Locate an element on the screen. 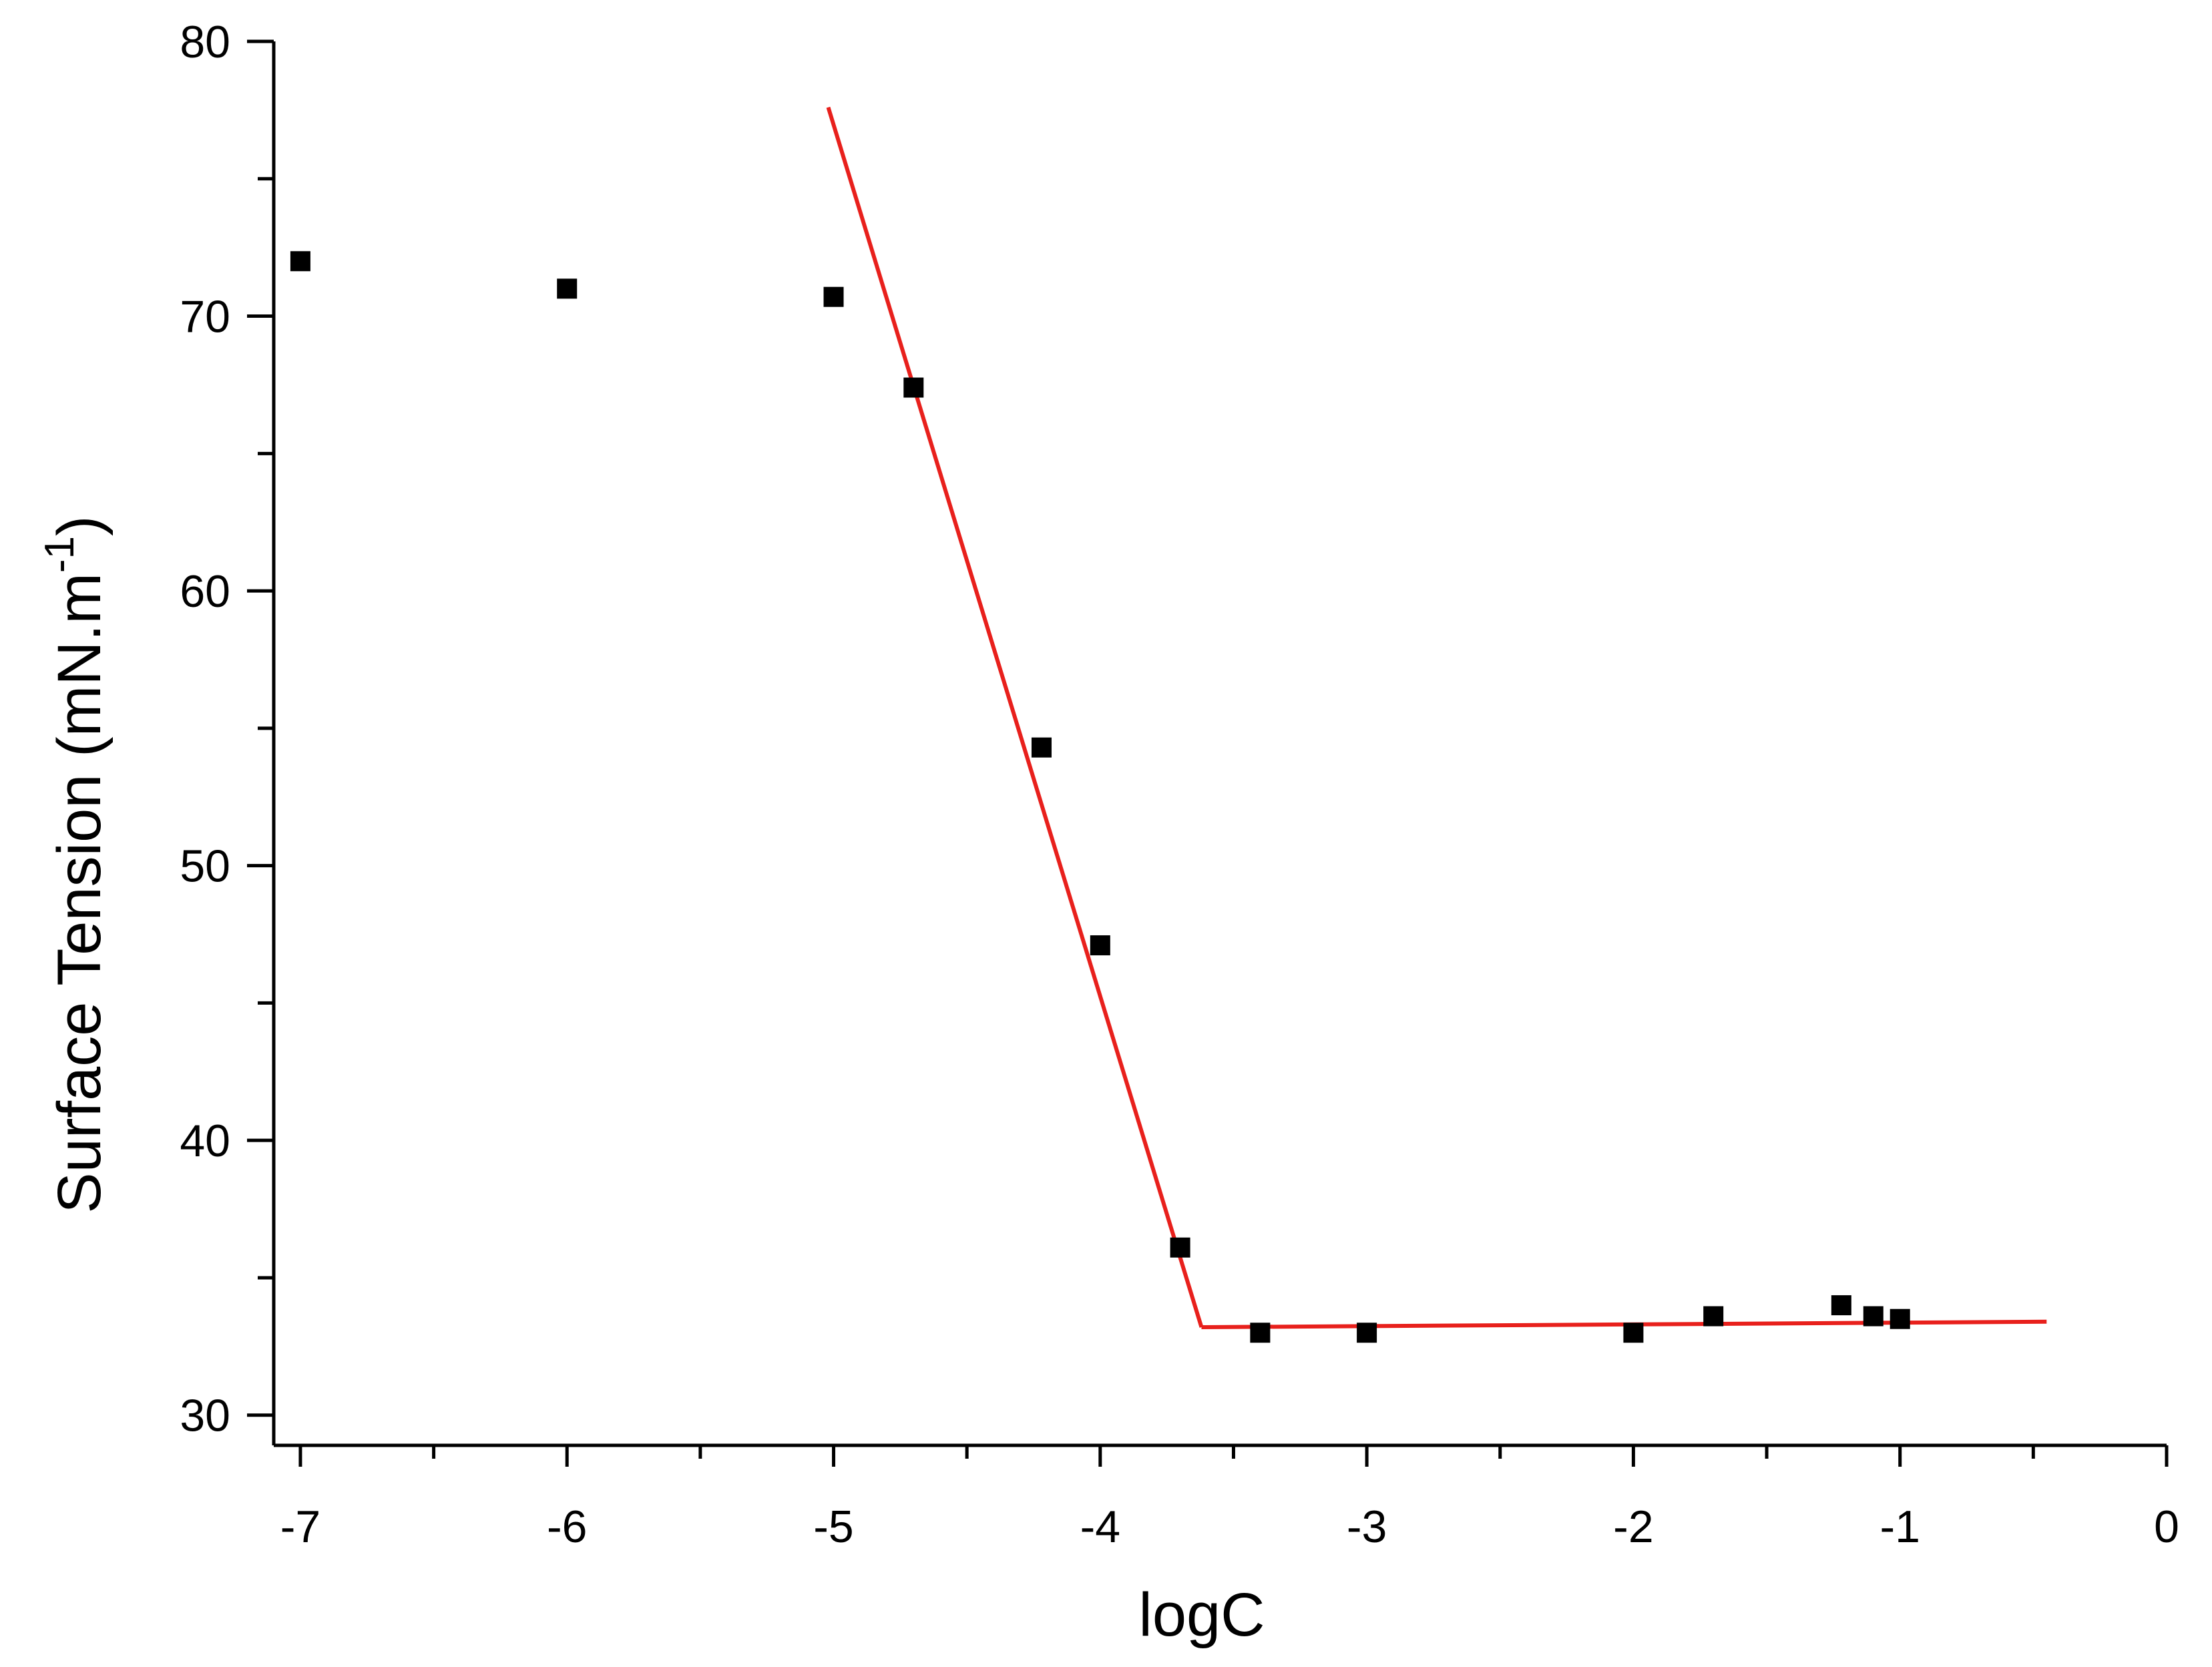  y-tick-label: 60 is located at coordinates (205, 592).